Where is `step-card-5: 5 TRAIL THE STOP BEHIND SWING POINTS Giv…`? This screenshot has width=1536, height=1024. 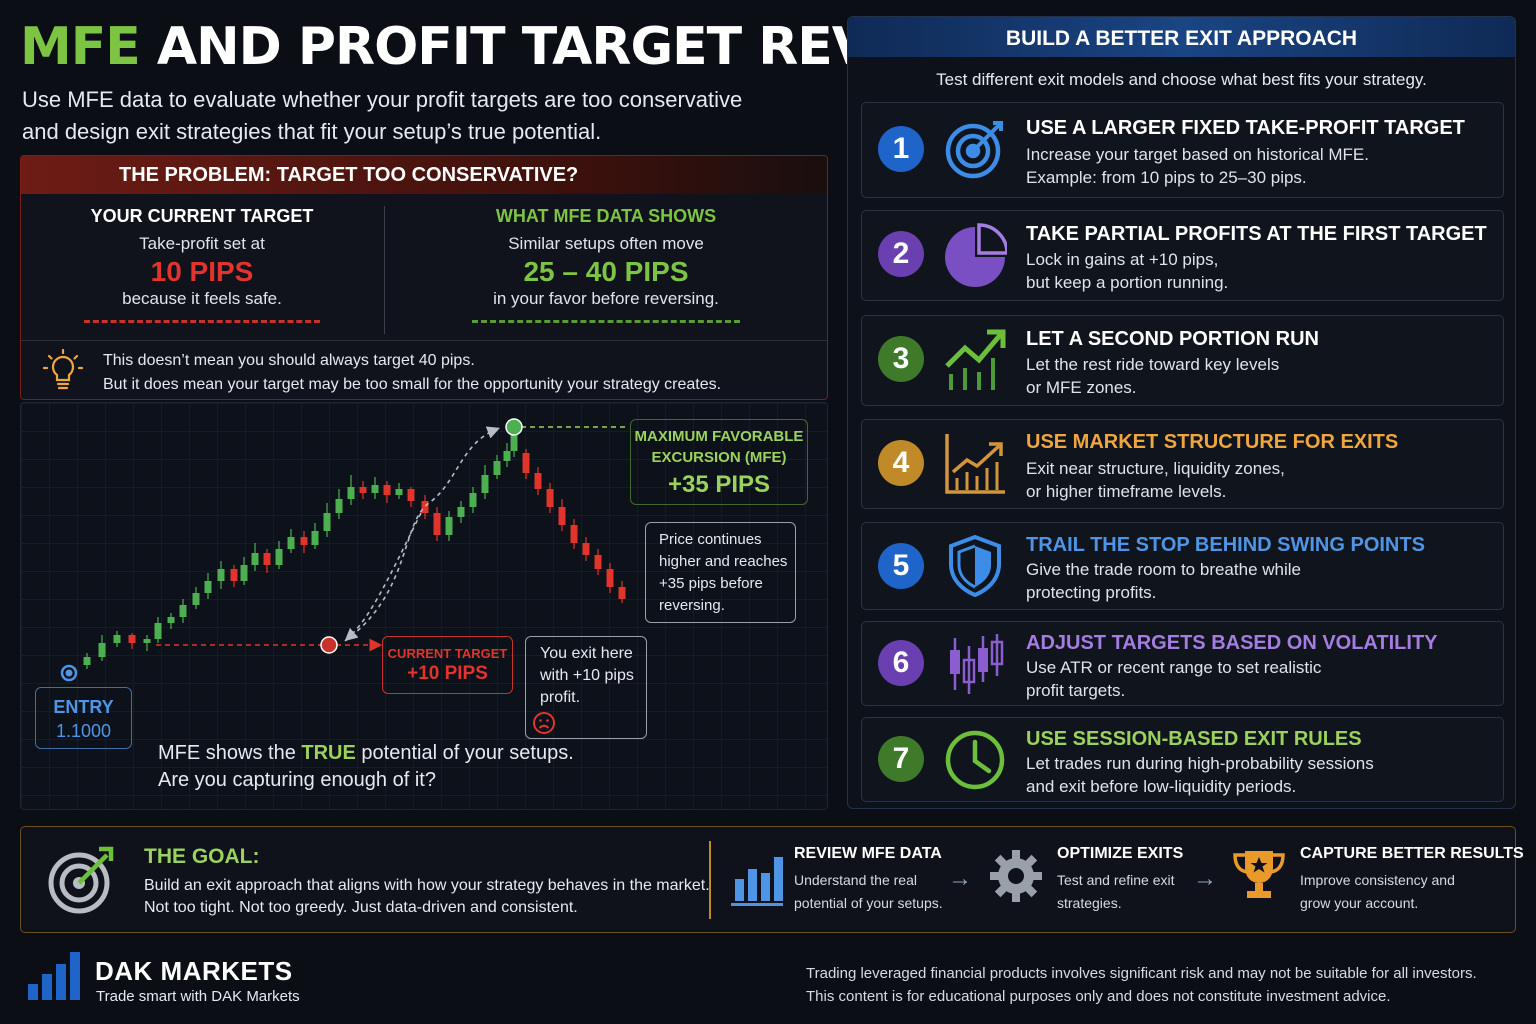
step-card-5: 5 TRAIL THE STOP BEHIND SWING POINTS Giv… is located at coordinates (1182, 566).